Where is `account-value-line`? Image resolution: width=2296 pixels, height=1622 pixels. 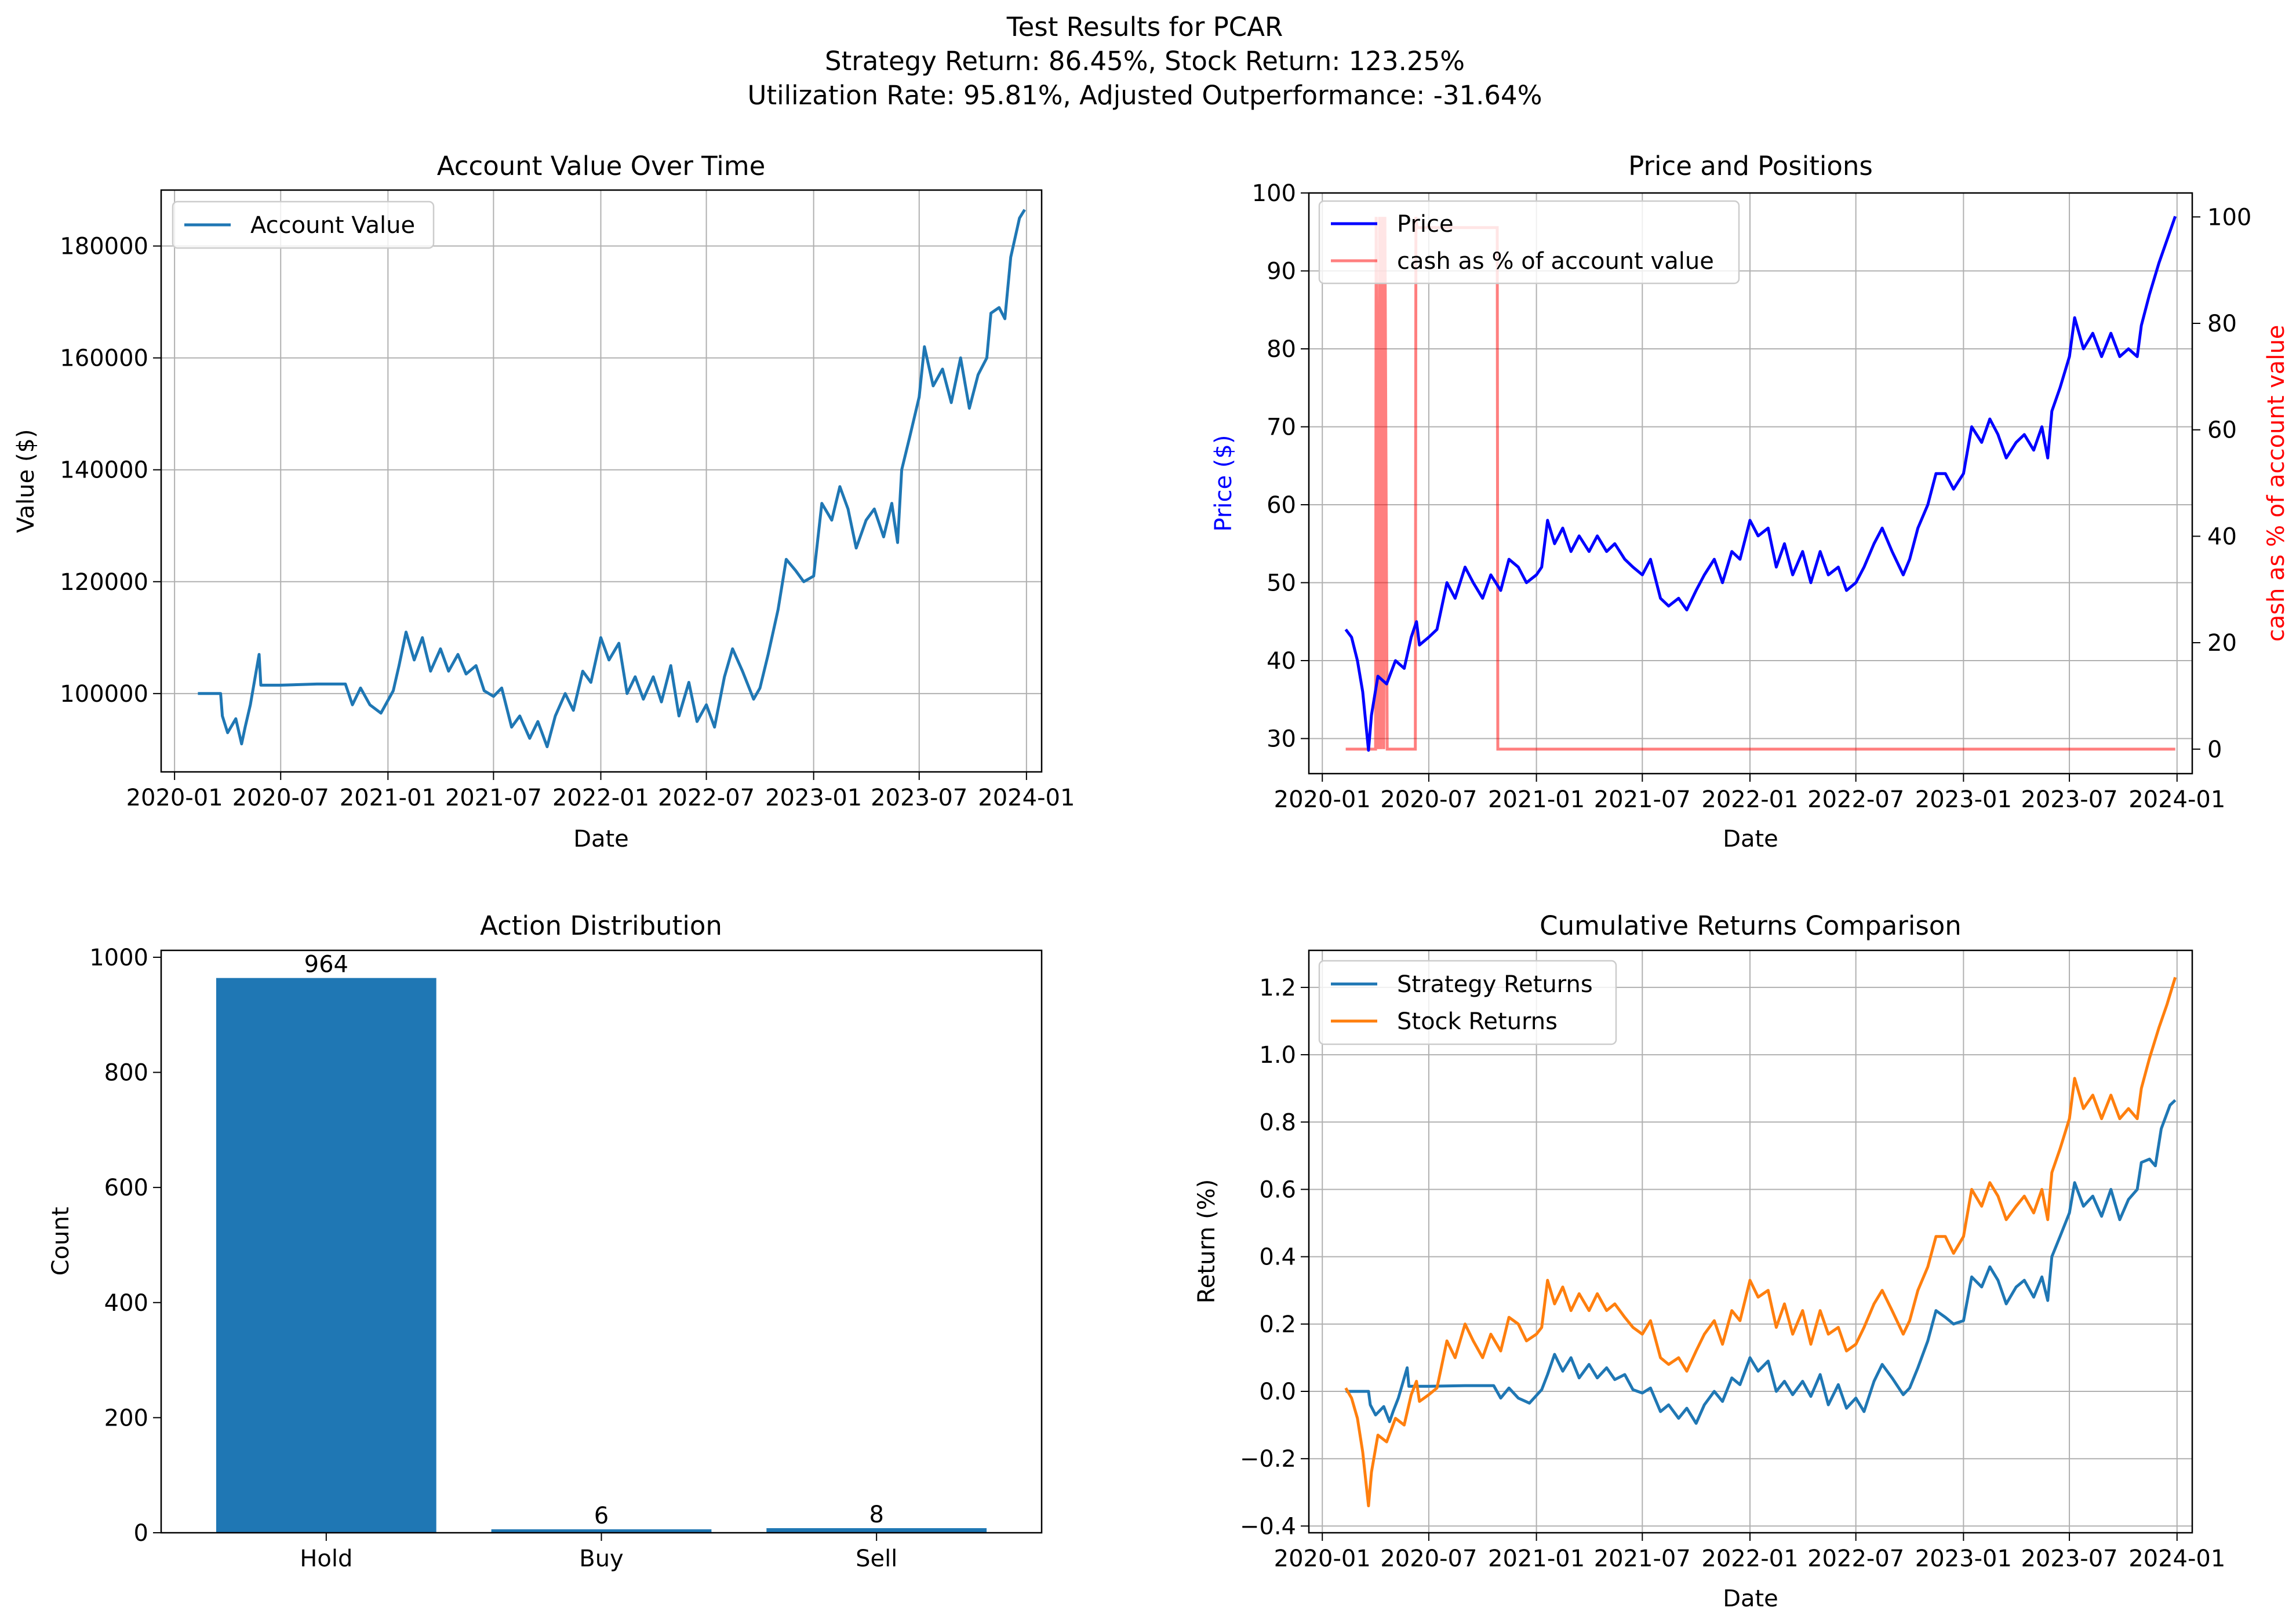 account-value-line is located at coordinates (612, 479).